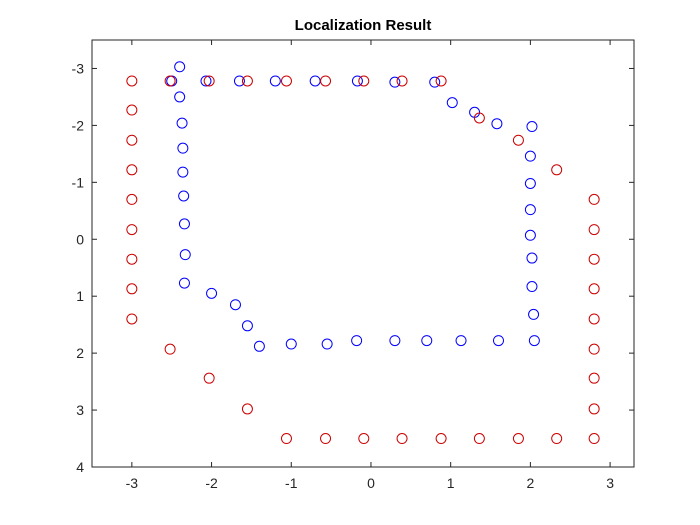  I want to click on y-tick-label: 0, so click(80, 239).